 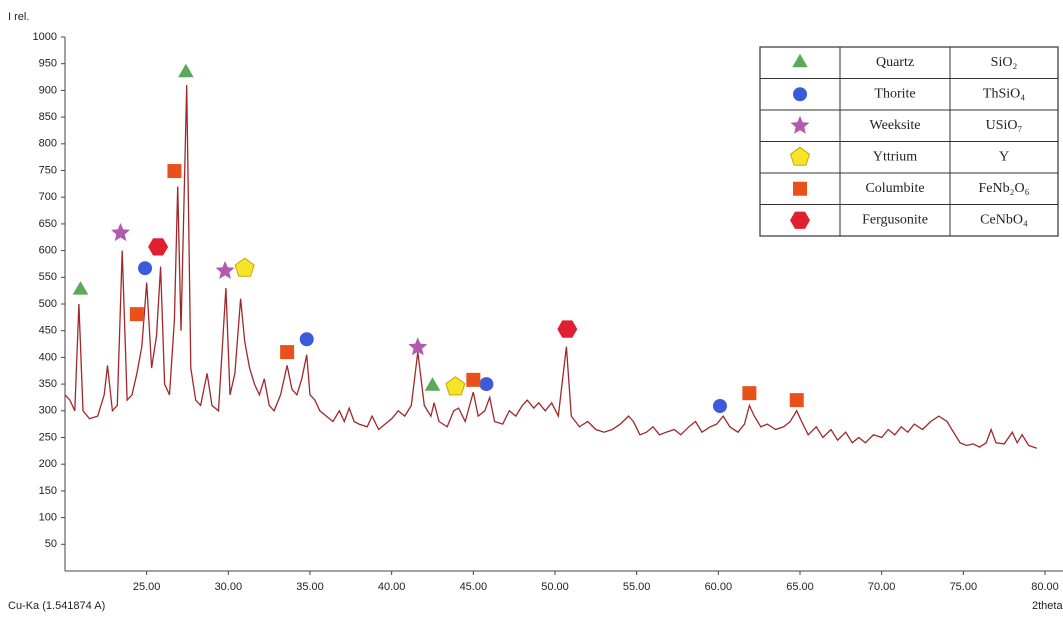 I want to click on x-tick-label: 45.00, so click(x=474, y=587).